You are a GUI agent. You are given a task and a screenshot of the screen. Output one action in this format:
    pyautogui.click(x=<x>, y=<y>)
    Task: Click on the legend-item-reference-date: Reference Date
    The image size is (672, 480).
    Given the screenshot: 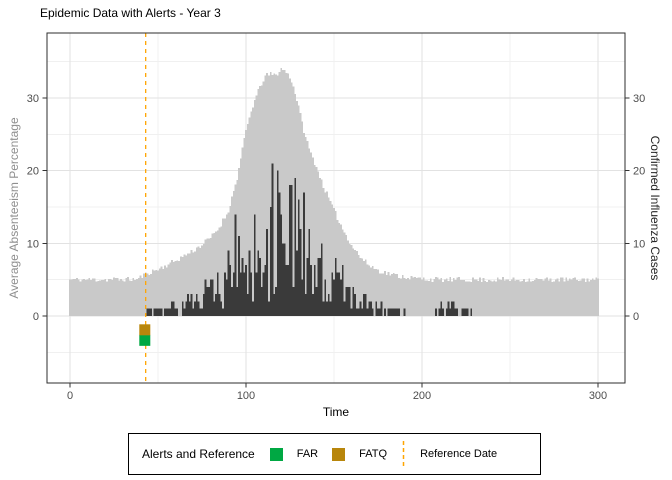 What is the action you would take?
    pyautogui.click(x=449, y=454)
    